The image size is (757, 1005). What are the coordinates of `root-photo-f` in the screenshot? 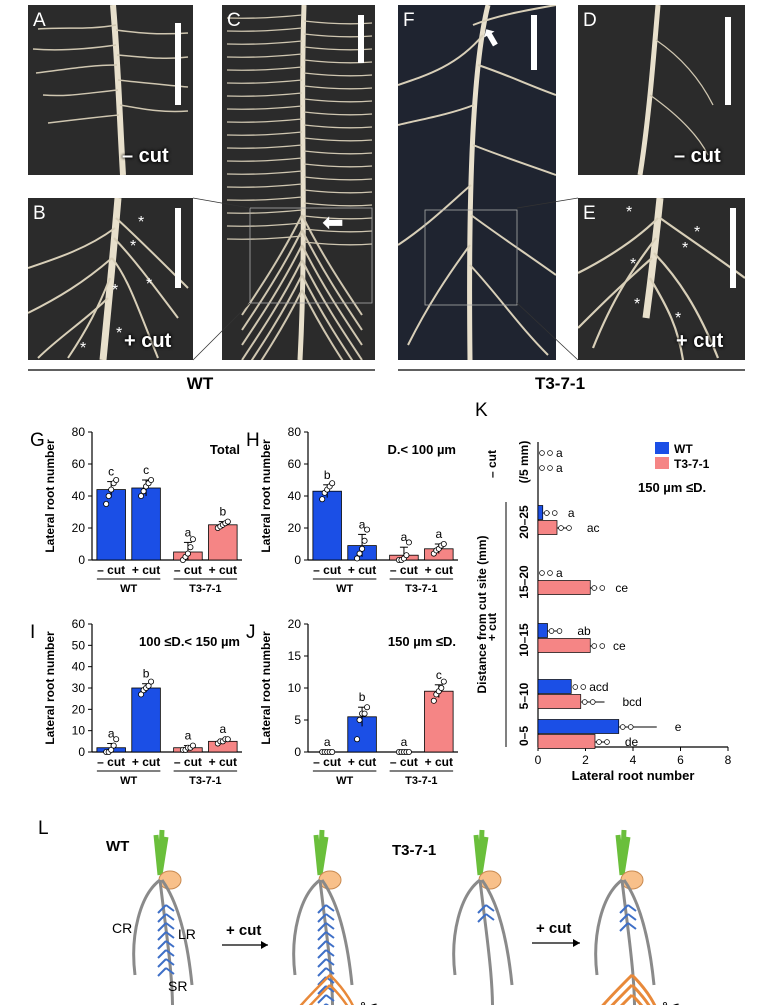 It's located at (477, 182).